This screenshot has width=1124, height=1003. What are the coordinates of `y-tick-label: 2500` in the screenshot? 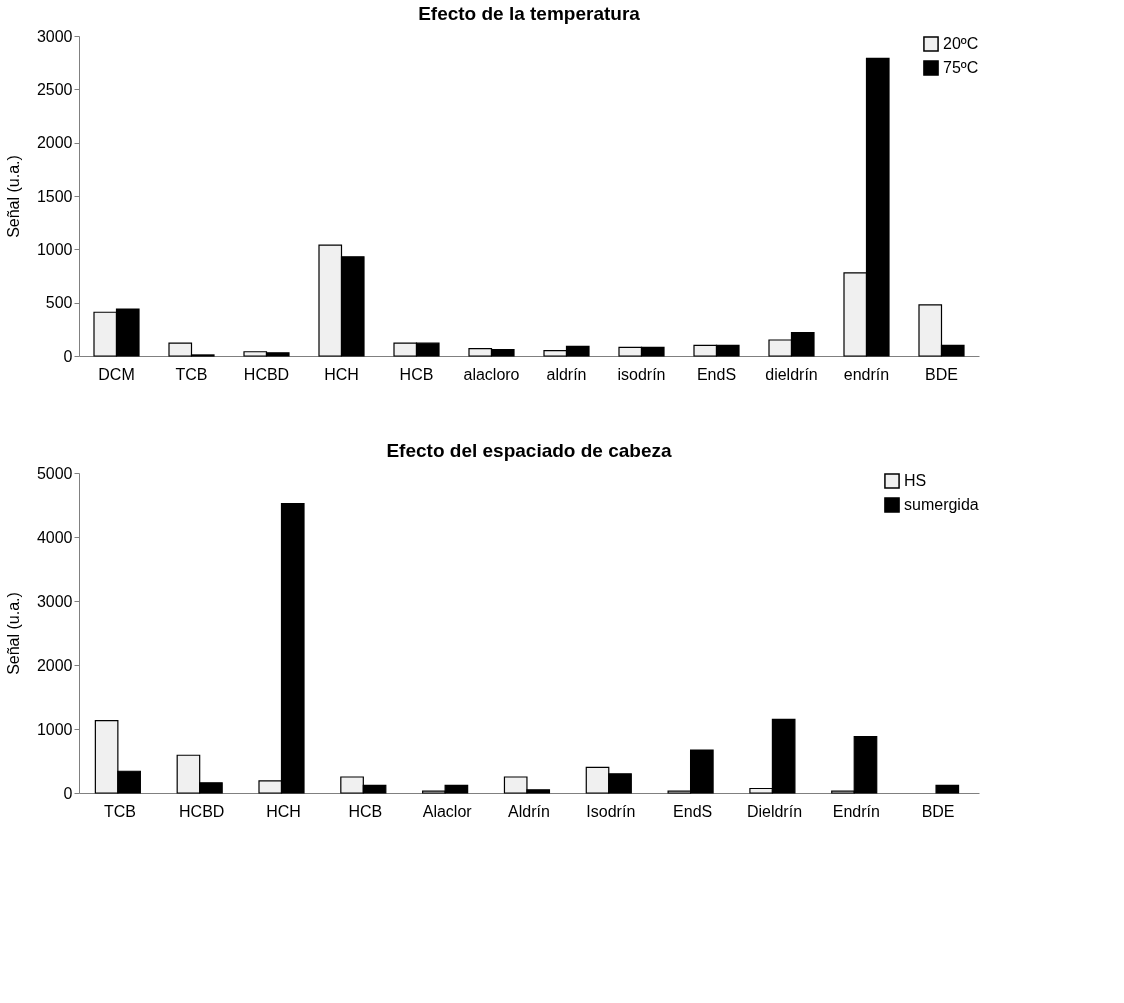 It's located at (54, 89).